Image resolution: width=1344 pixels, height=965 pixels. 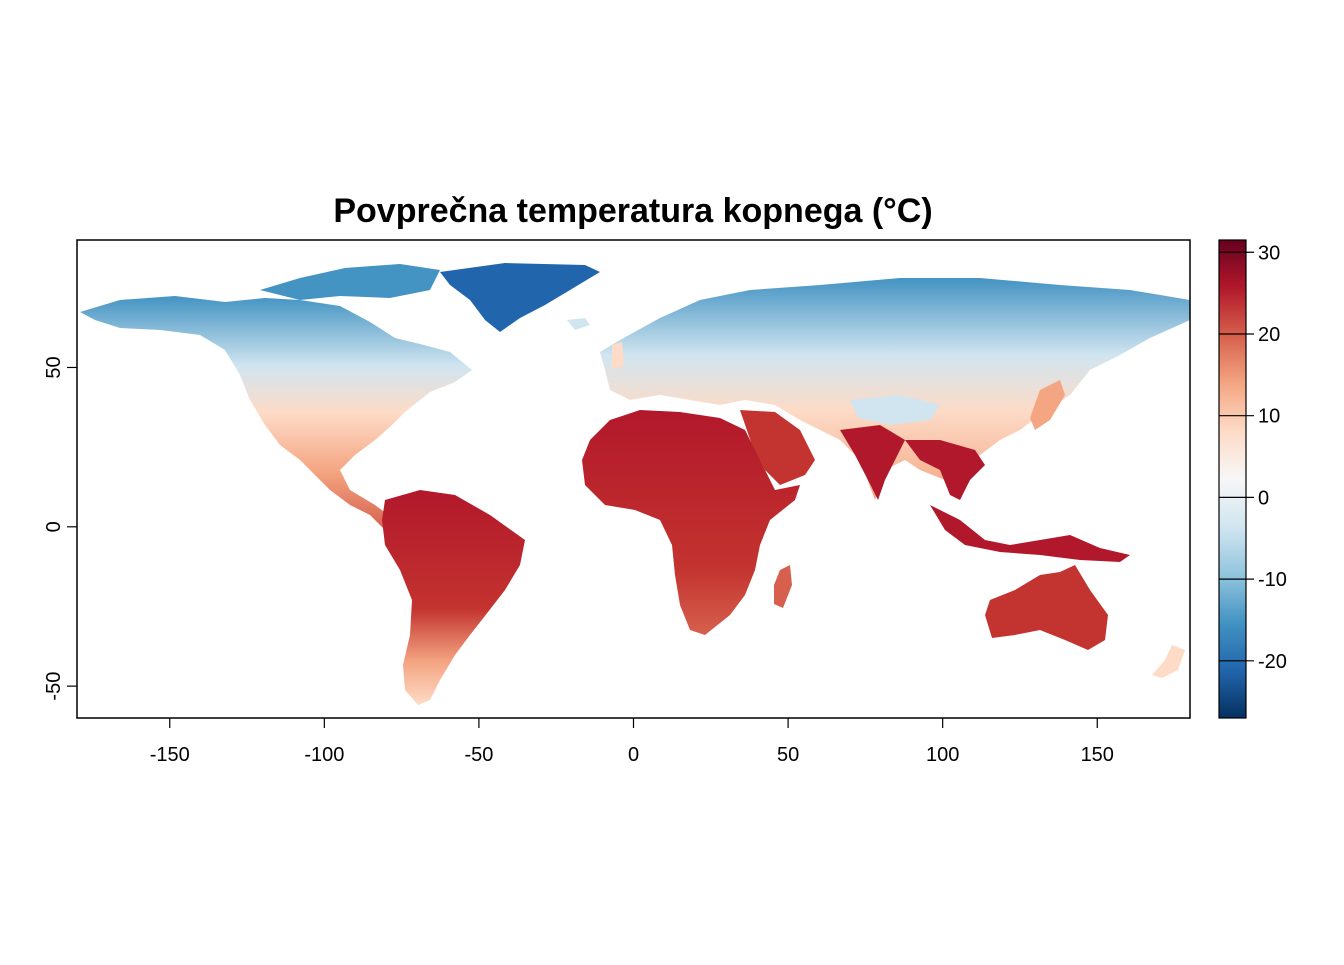 I want to click on land-iceland, so click(x=578, y=324).